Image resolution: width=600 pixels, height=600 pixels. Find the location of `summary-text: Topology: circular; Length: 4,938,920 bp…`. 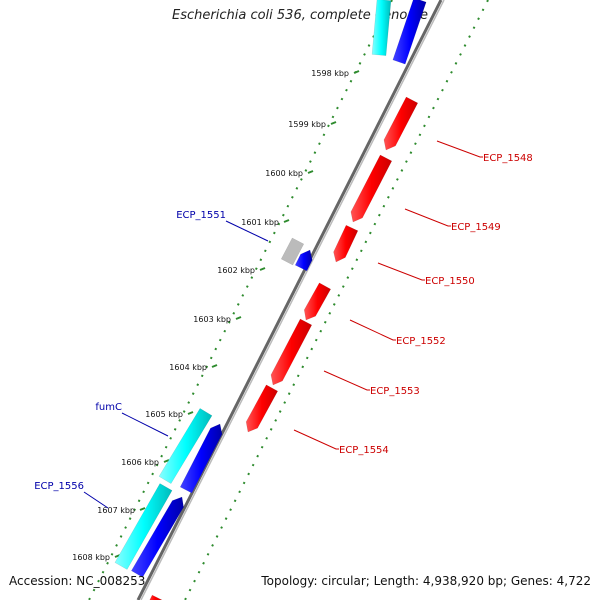

summary-text: Topology: circular; Length: 4,938,920 bp… is located at coordinates (426, 581).